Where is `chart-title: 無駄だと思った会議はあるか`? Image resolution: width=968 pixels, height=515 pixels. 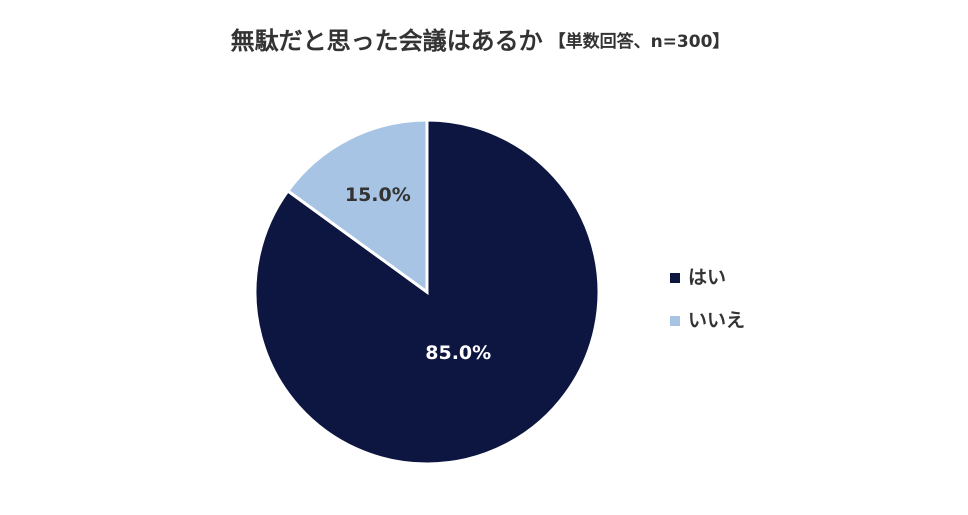
chart-title: 無駄だと思った会議はあるか is located at coordinates (387, 41).